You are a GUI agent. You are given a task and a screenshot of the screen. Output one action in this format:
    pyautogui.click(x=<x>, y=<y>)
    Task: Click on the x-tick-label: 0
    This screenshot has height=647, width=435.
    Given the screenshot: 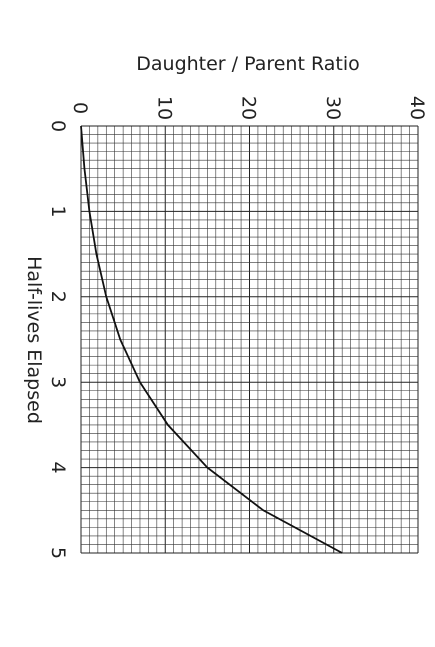 What is the action you would take?
    pyautogui.click(x=58, y=126)
    